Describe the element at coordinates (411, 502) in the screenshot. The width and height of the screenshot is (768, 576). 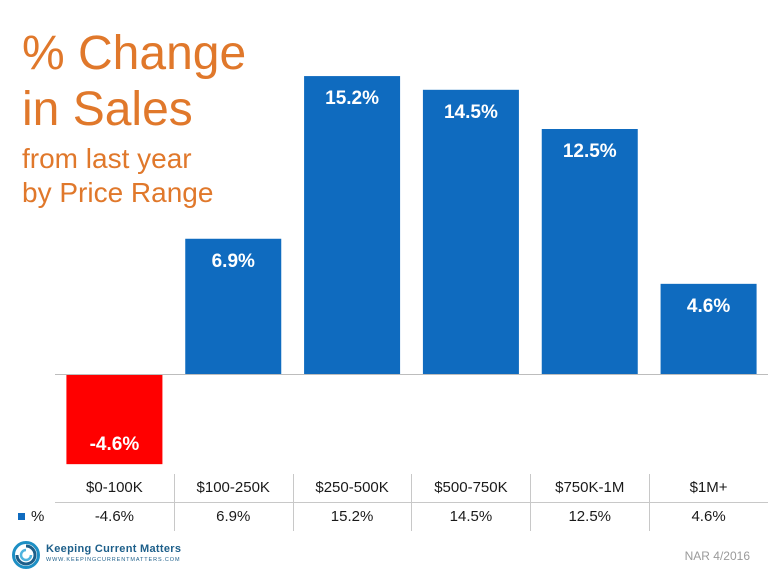
I see `table-divider` at that location.